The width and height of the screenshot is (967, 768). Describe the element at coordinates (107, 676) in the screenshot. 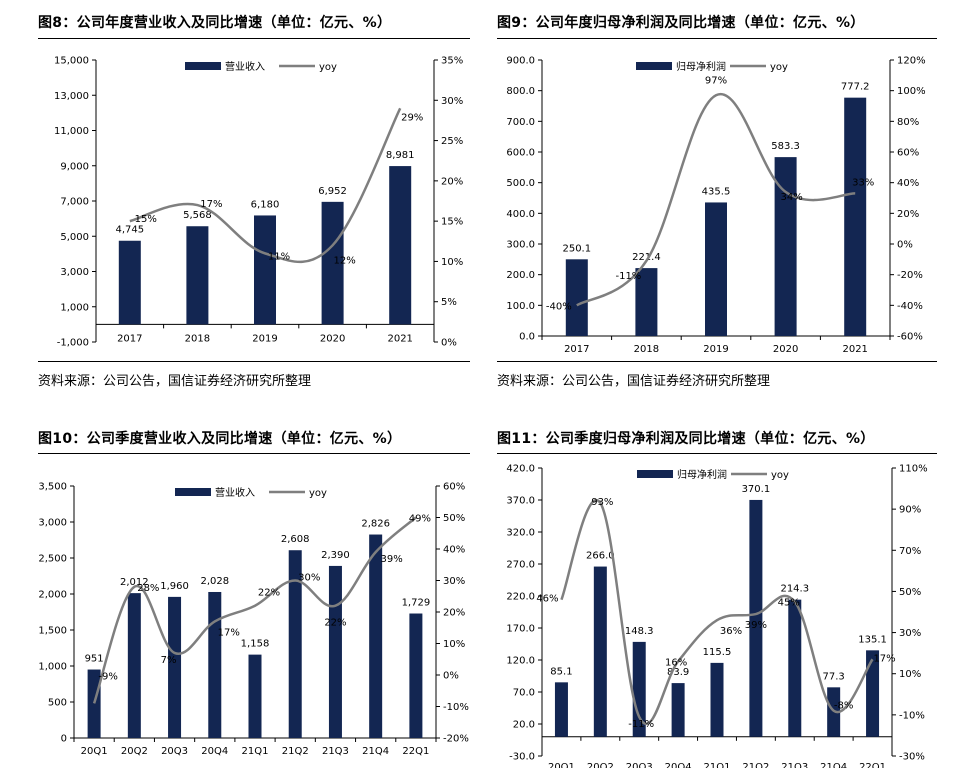

I see `yoy-value-label: -9%` at that location.